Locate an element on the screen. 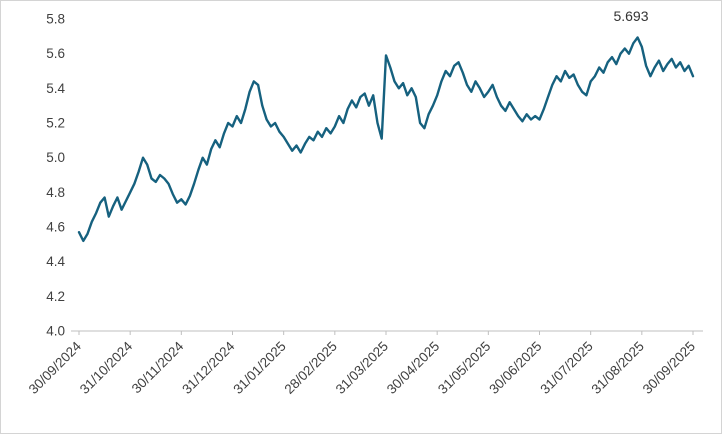 The height and width of the screenshot is (434, 722). x-axis-tick-label: 31/08/2025 is located at coordinates (618, 368).